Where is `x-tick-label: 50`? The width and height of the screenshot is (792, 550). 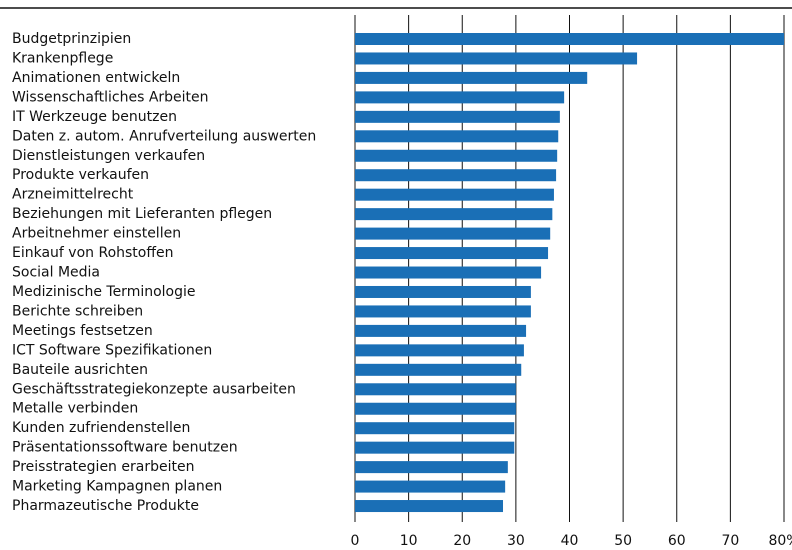
x-tick-label: 50 is located at coordinates (623, 541).